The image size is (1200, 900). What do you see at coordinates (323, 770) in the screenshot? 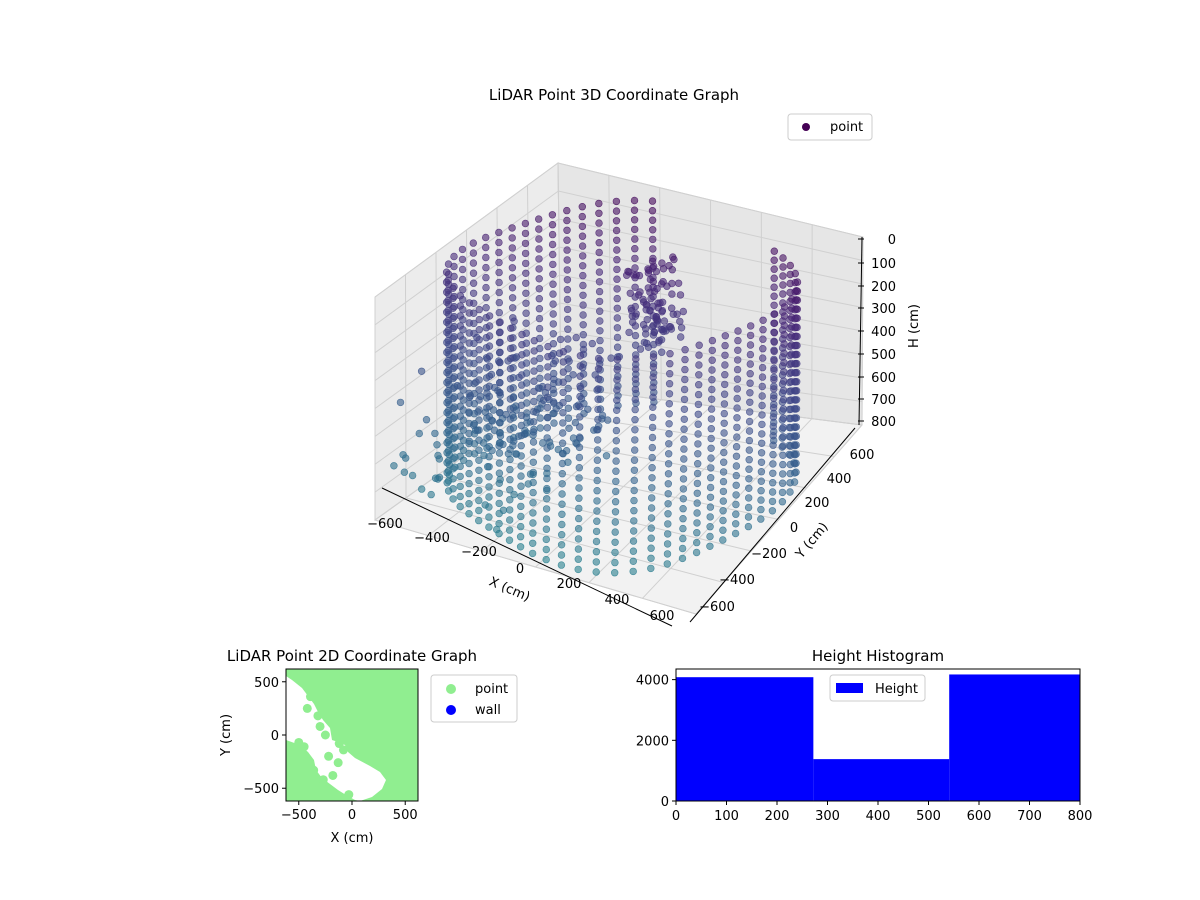
I see `point-region-lower` at bounding box center [323, 770].